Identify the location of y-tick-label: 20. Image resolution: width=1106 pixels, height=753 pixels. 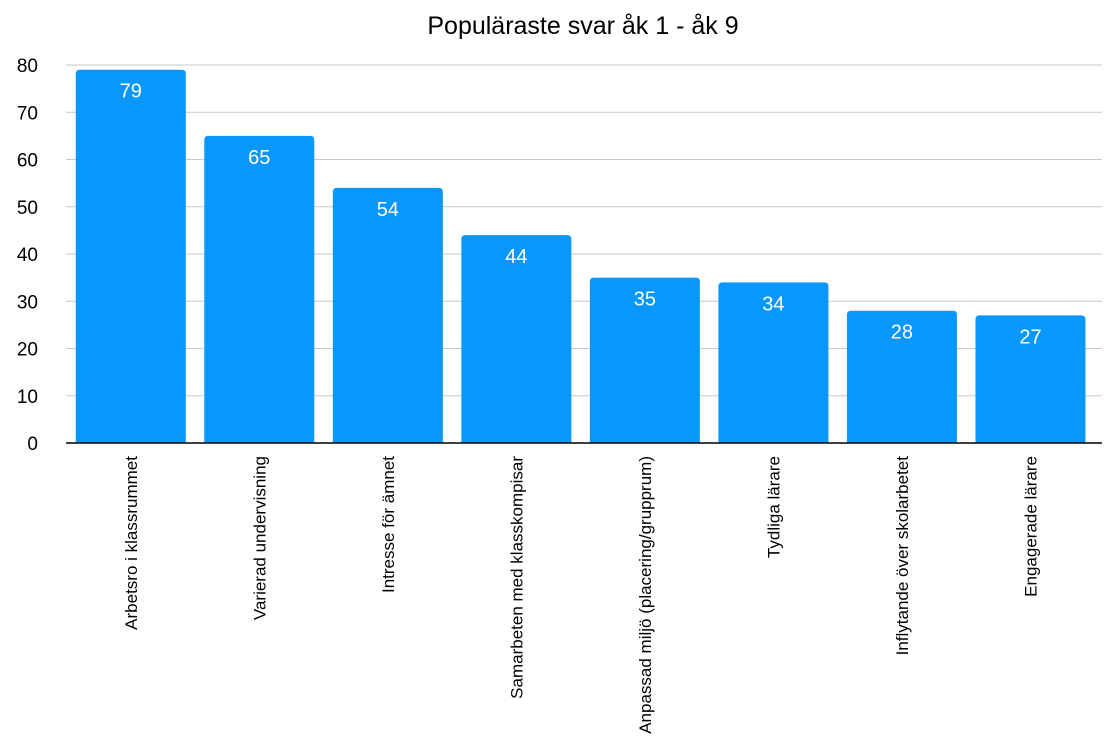
(27, 350).